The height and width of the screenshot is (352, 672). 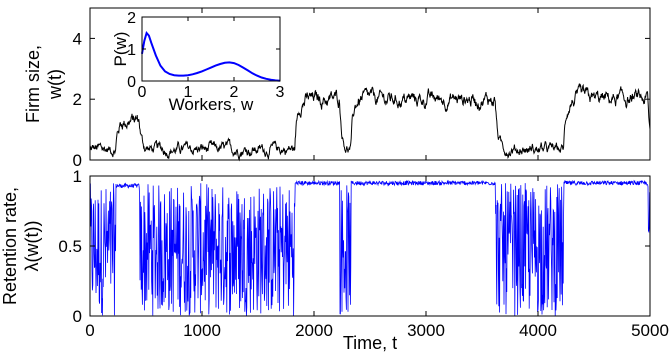 I want to click on inset-background, so click(x=211, y=49).